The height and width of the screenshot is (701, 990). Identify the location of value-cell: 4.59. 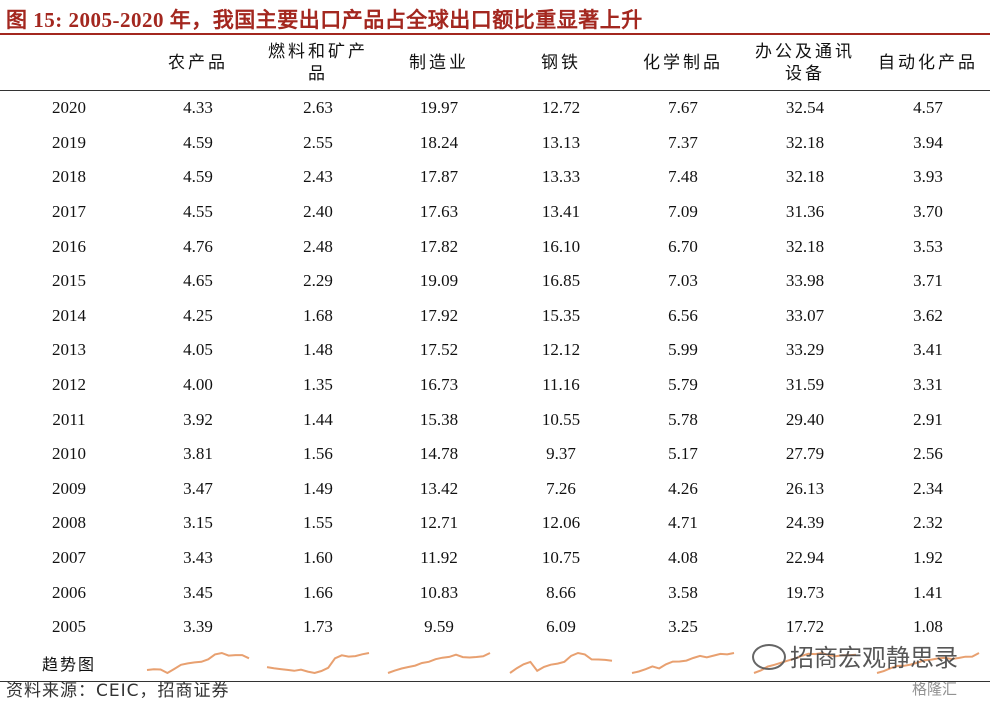
(198, 142).